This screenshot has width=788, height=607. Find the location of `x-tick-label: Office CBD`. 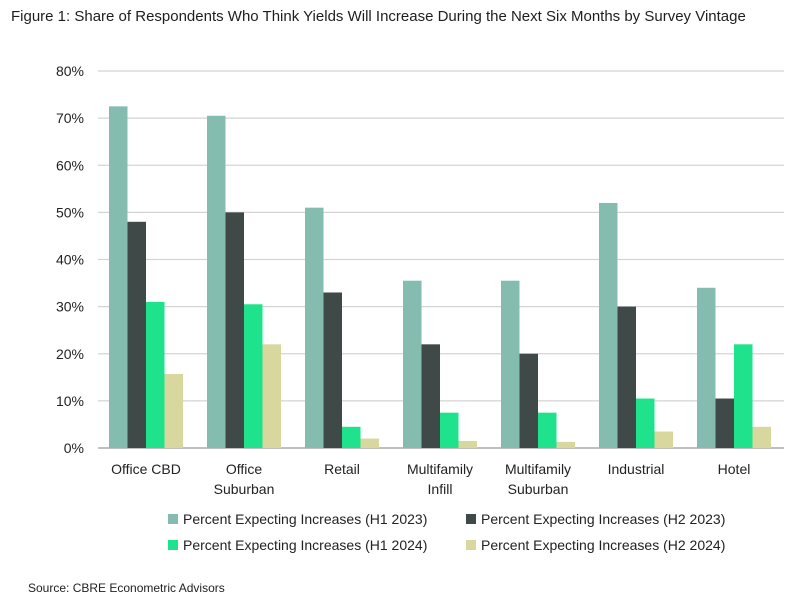

x-tick-label: Office CBD is located at coordinates (146, 469).